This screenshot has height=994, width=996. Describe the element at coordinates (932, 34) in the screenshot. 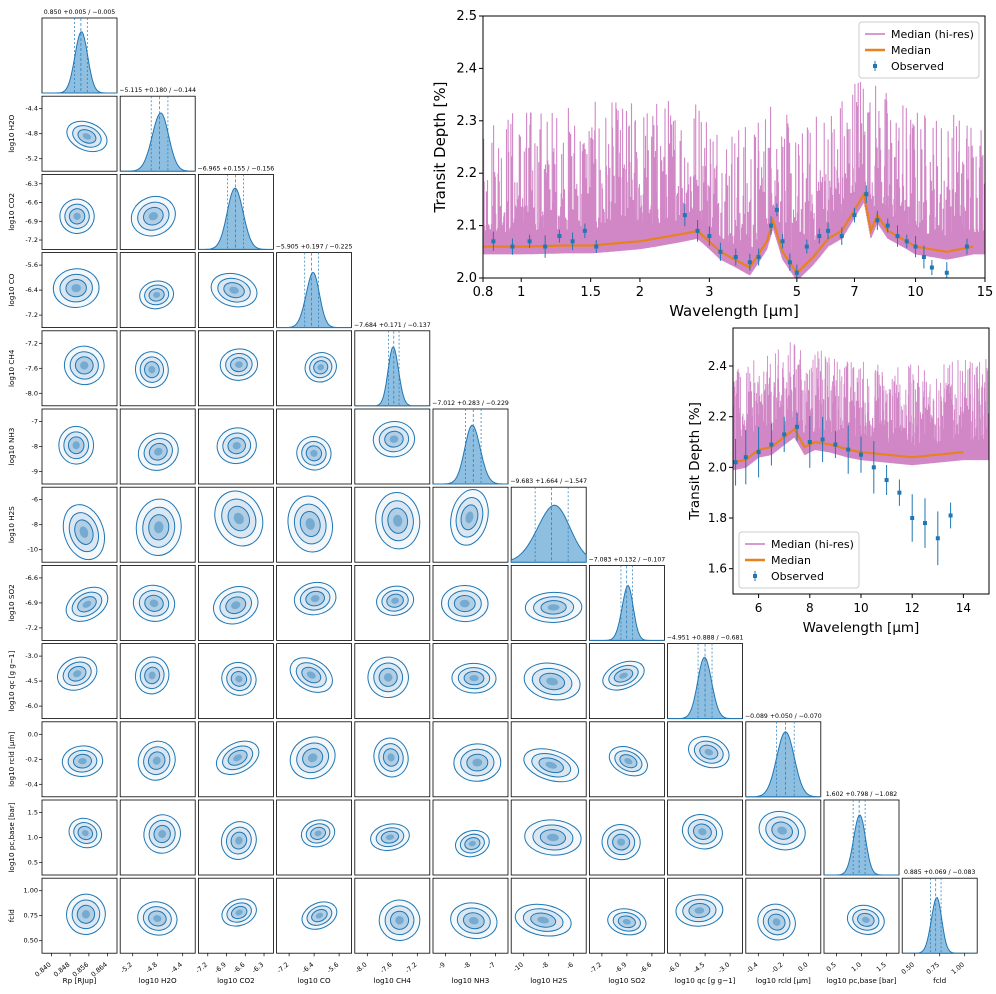

I see `legend-label: Median (hi-res)` at that location.